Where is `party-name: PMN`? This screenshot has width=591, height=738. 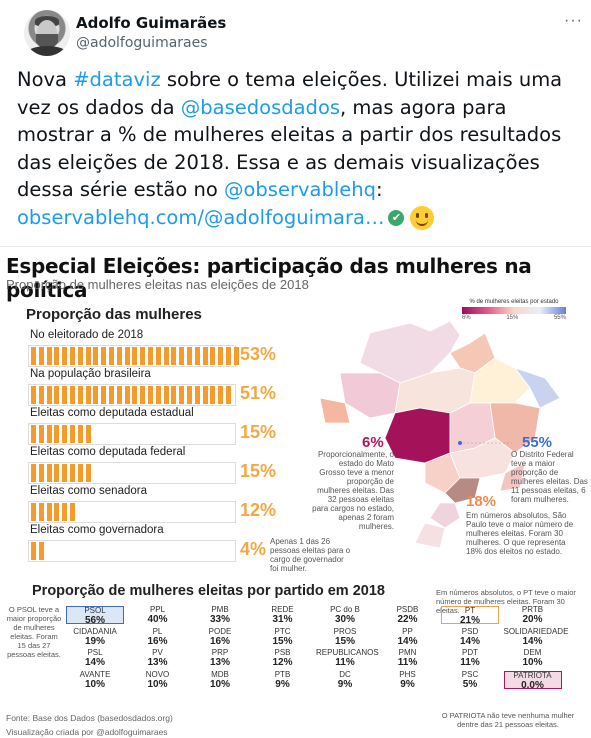 party-name: PMN is located at coordinates (407, 652).